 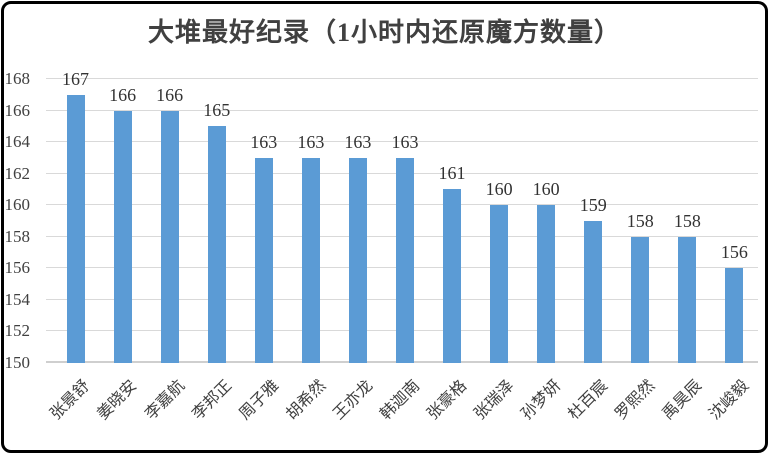 I want to click on y-axis-tick-label: 168, so click(x=17, y=78).